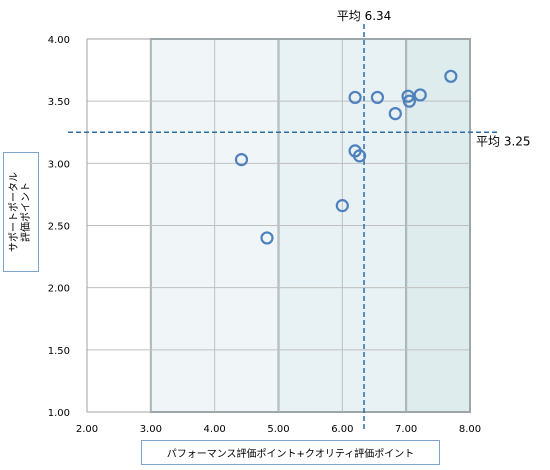  What do you see at coordinates (59, 102) in the screenshot?
I see `y-tick-label: 3.50` at bounding box center [59, 102].